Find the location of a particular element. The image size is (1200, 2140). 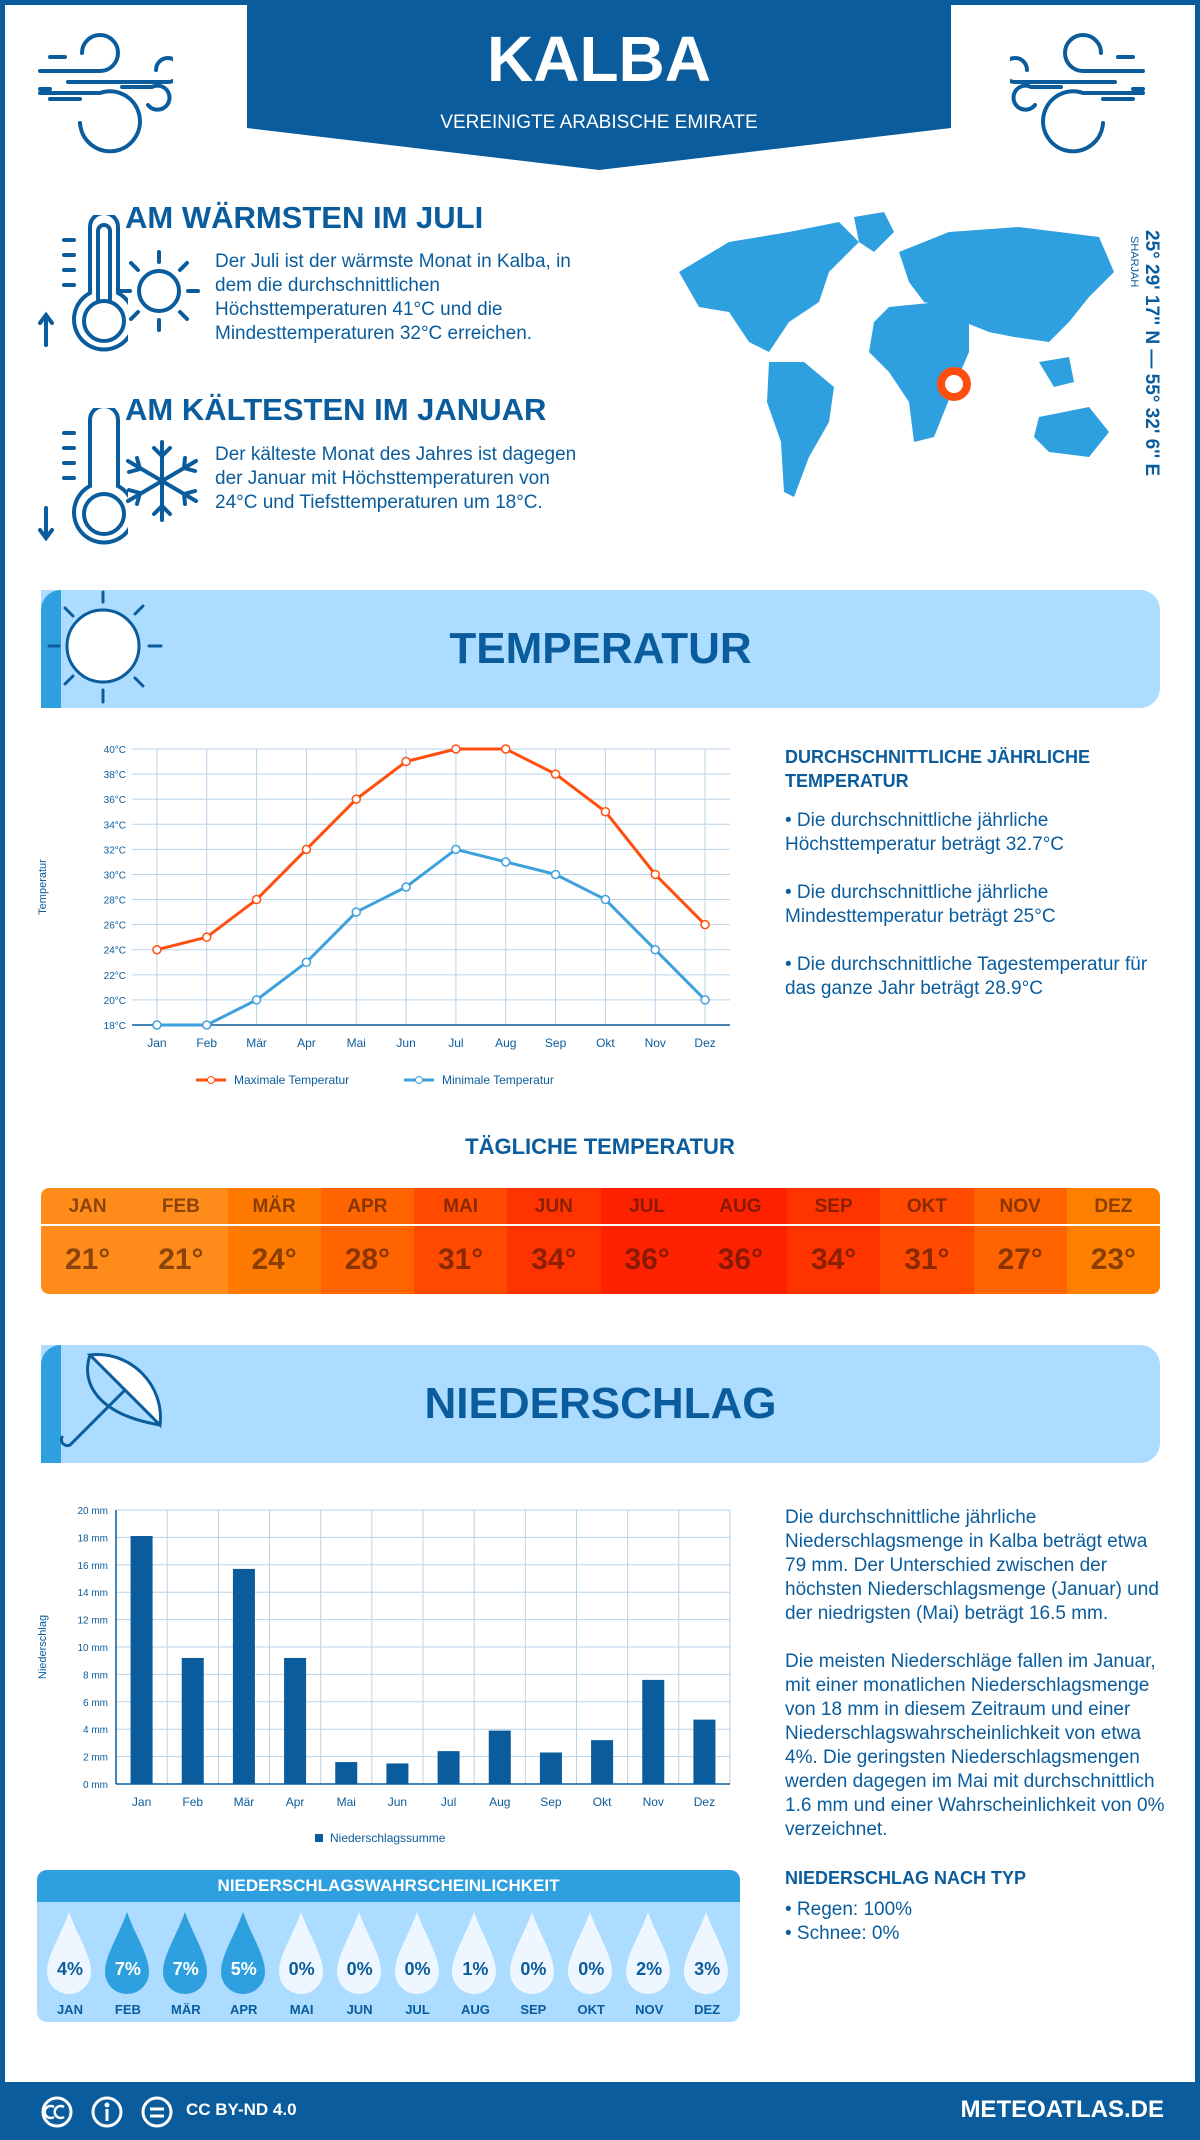

series-line-max is located at coordinates (431, 849).